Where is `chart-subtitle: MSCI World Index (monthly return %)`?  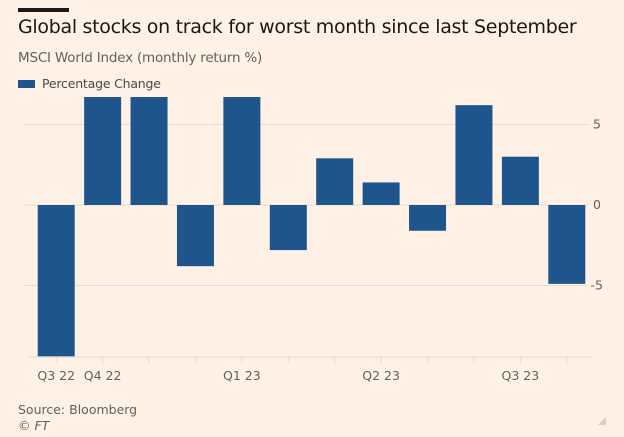 chart-subtitle: MSCI World Index (monthly return %) is located at coordinates (140, 58).